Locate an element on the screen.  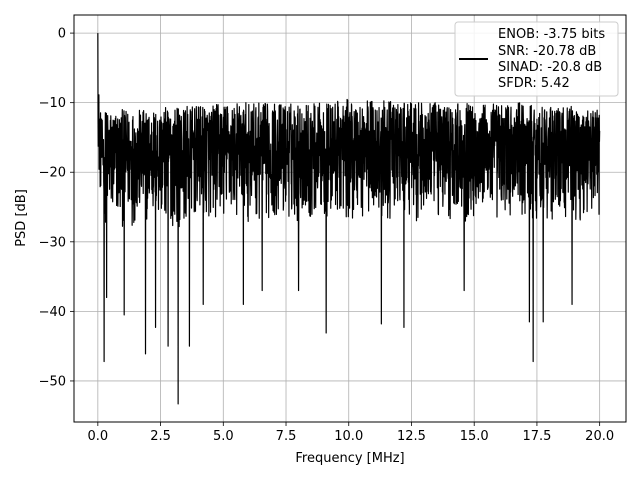
legend-box is located at coordinates (536, 59).